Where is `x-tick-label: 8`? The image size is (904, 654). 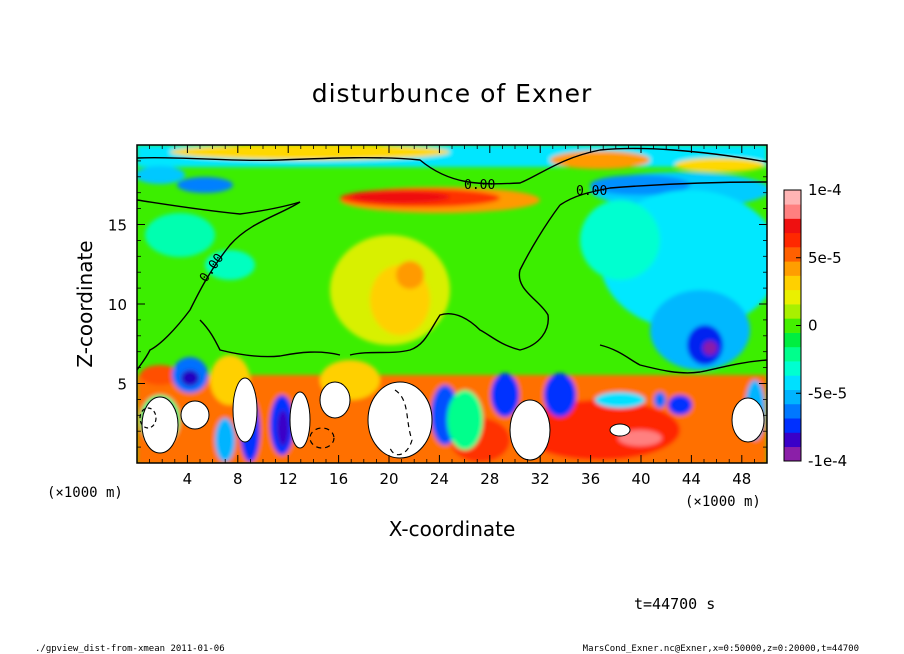
x-tick-label: 8 is located at coordinates (238, 479).